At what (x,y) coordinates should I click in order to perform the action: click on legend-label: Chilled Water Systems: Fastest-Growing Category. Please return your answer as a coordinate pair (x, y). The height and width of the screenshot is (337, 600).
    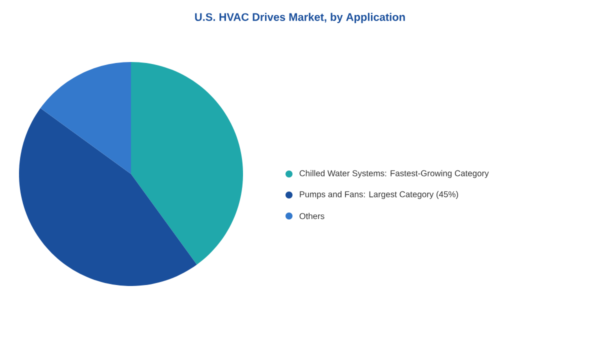
    Looking at the image, I should click on (394, 174).